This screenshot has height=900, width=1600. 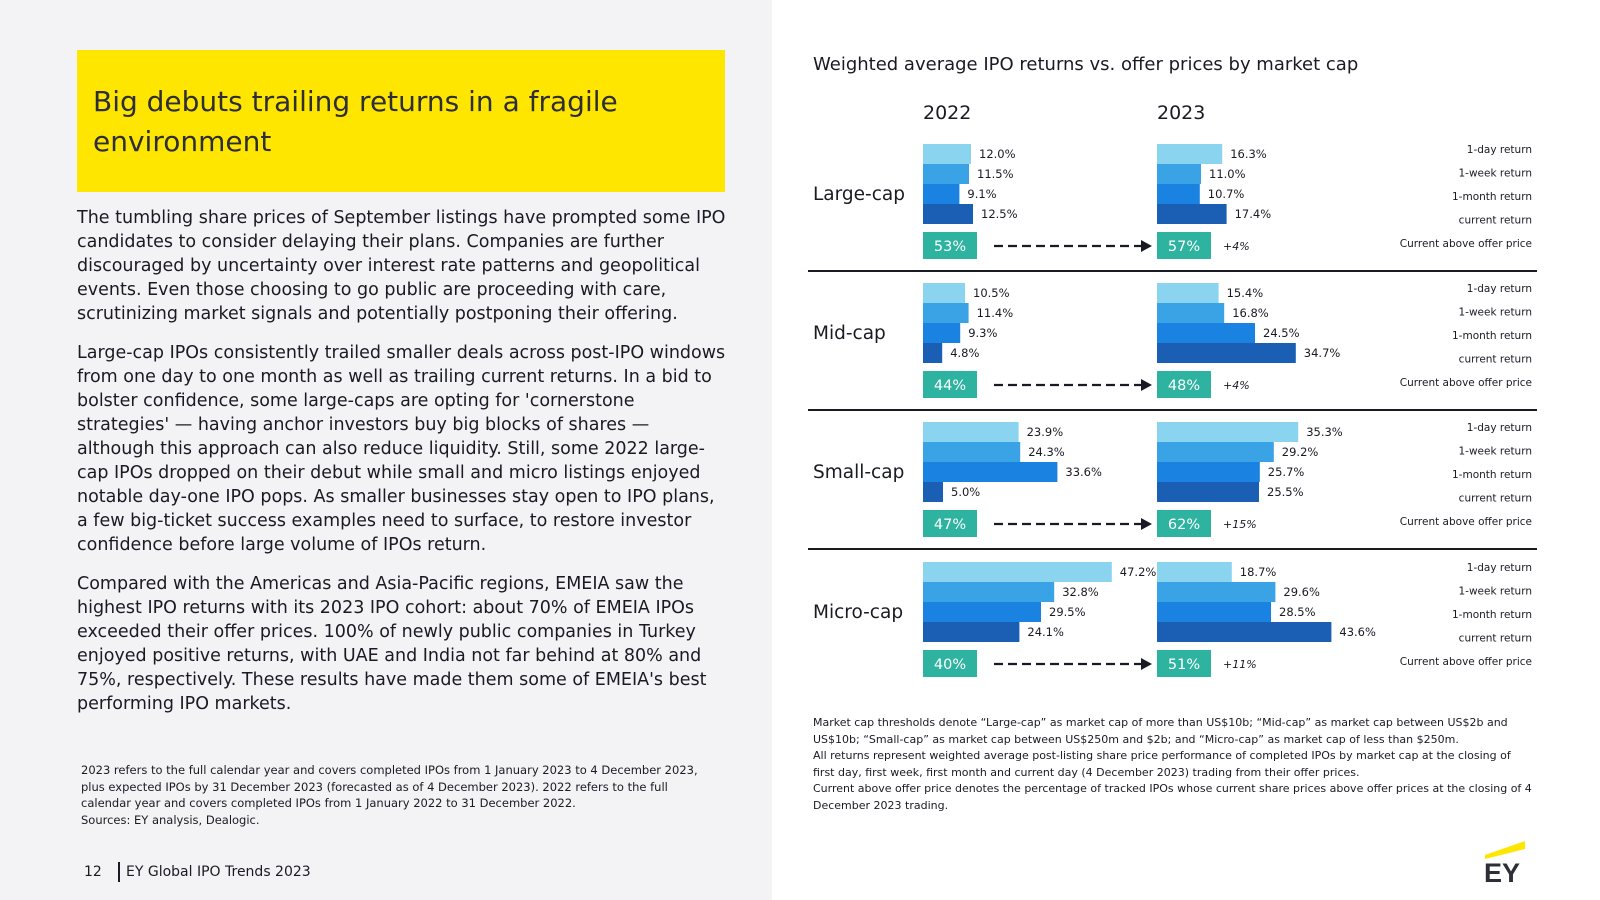 I want to click on publication-name: EY Global IPO Trends 2023, so click(x=218, y=872).